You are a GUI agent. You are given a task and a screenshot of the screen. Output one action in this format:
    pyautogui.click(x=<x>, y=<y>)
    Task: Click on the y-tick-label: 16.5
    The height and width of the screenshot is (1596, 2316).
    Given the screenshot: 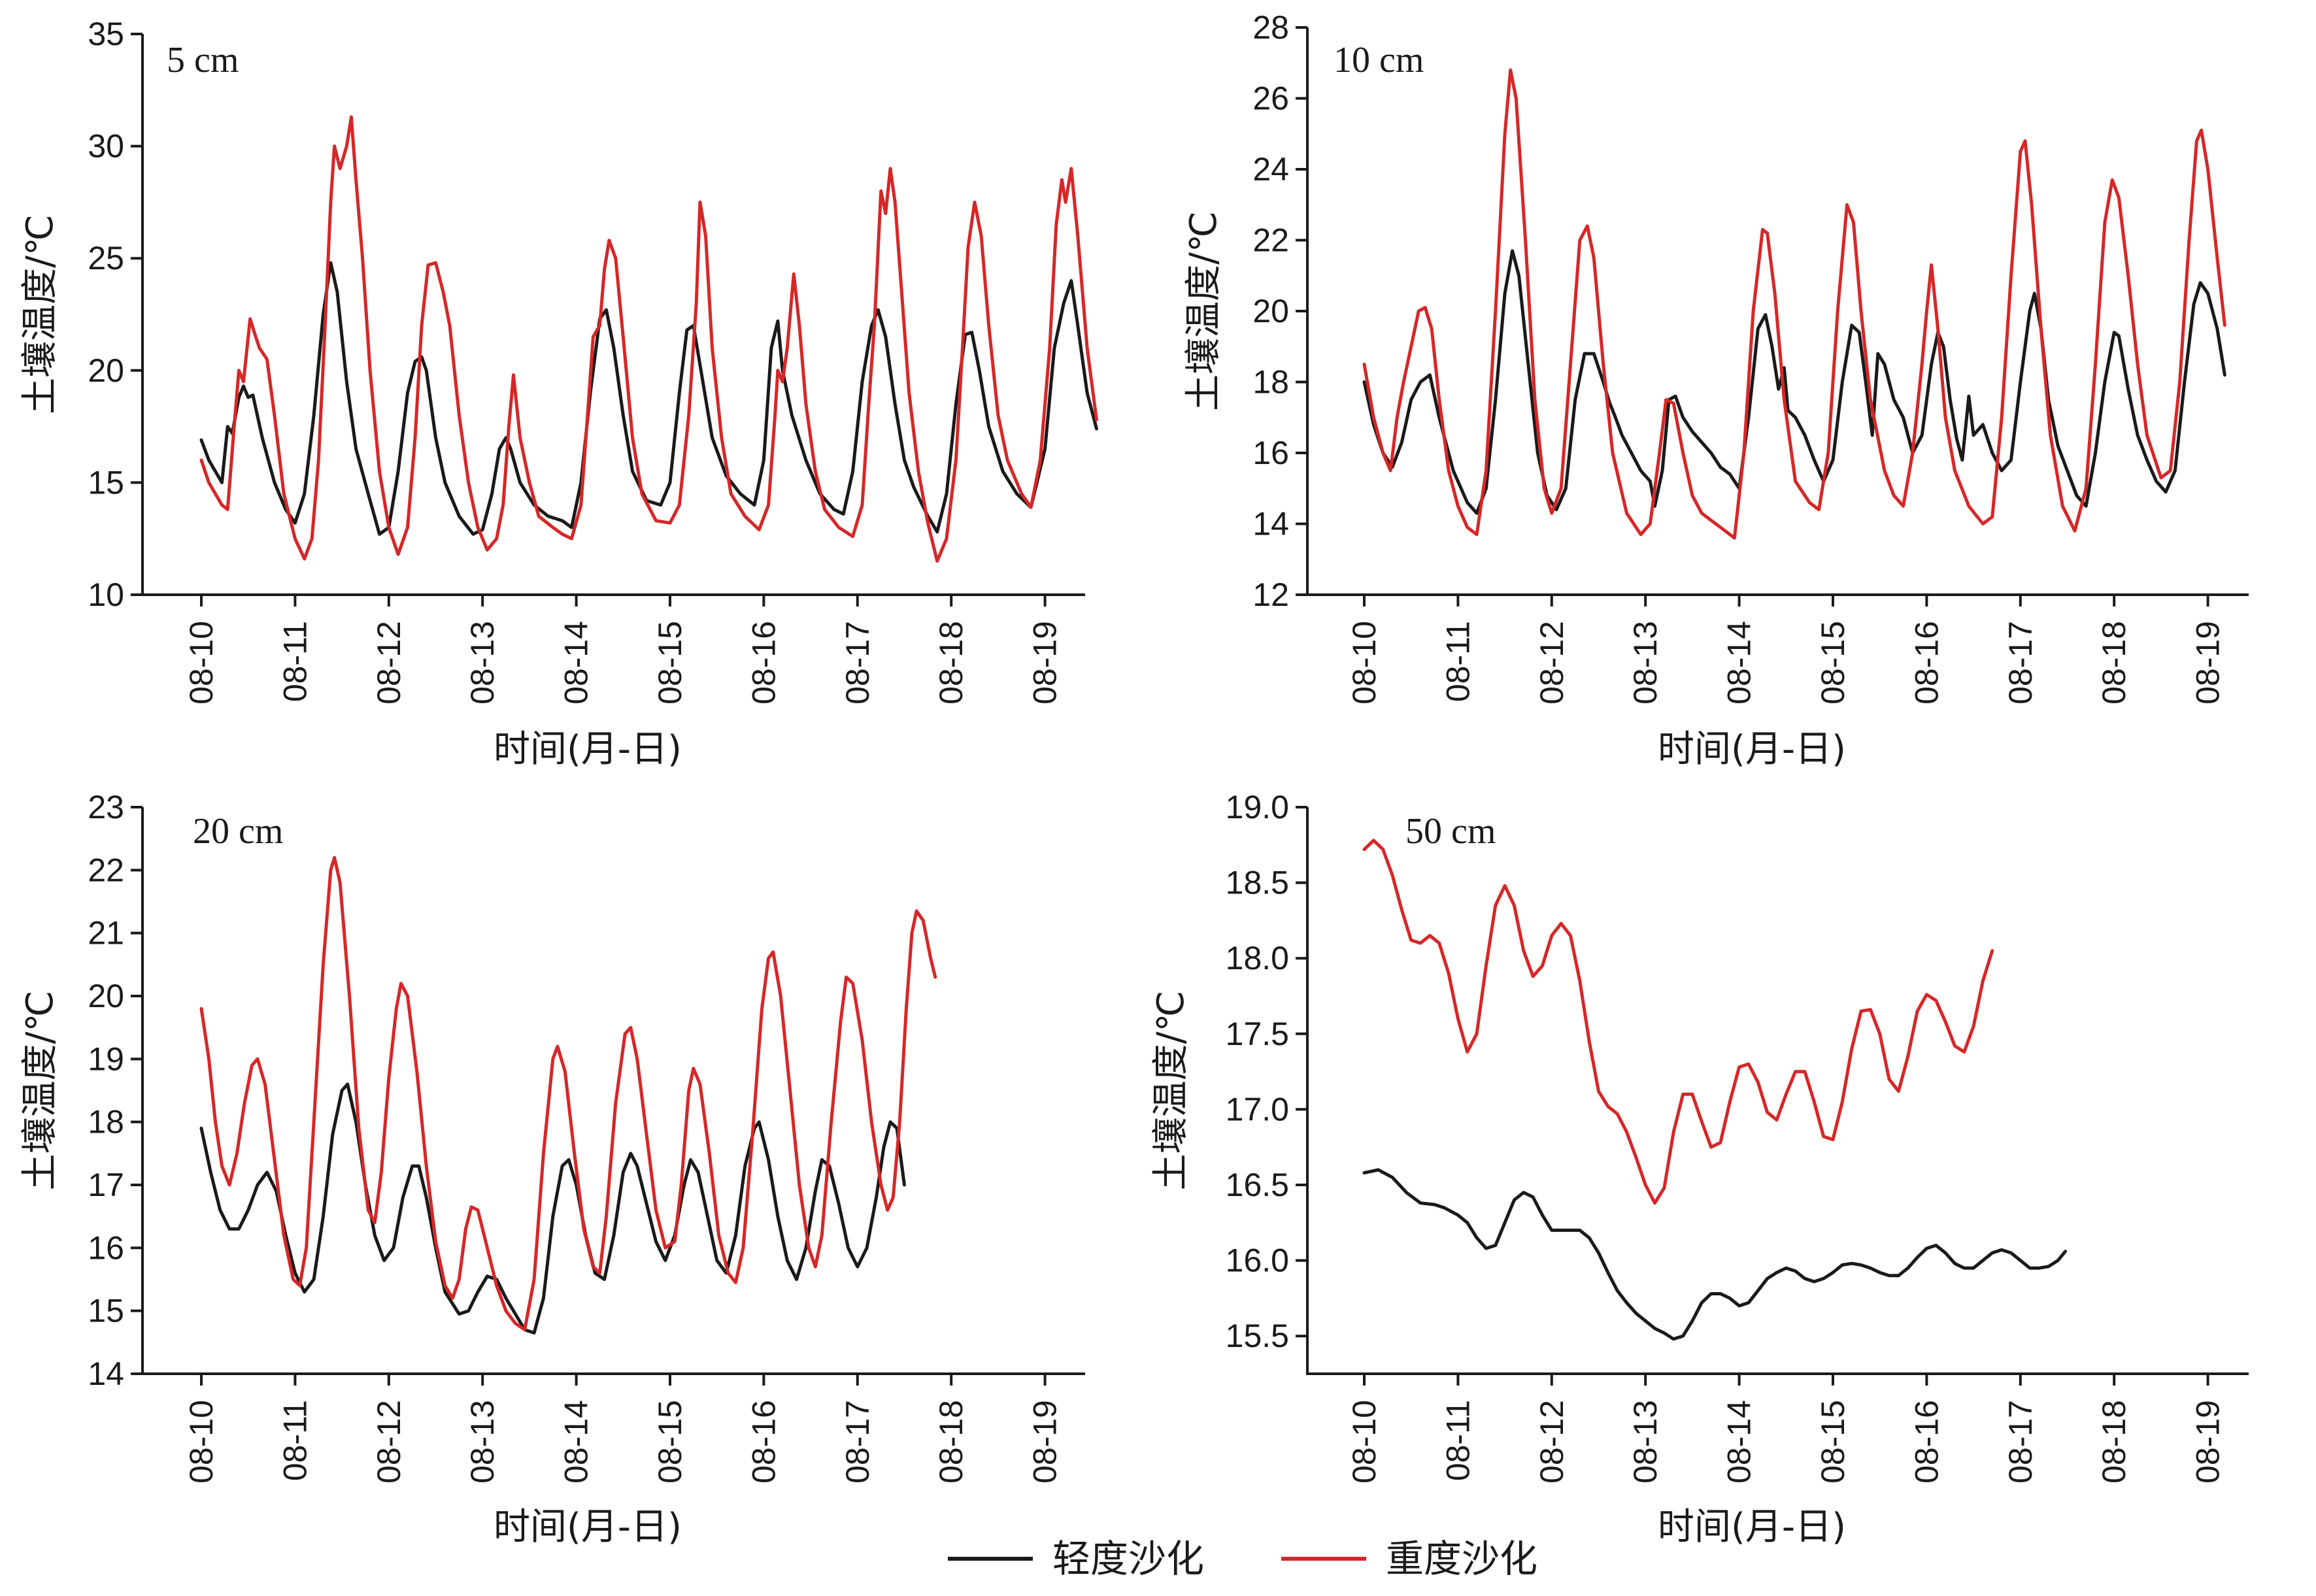 What is the action you would take?
    pyautogui.click(x=1258, y=1185)
    